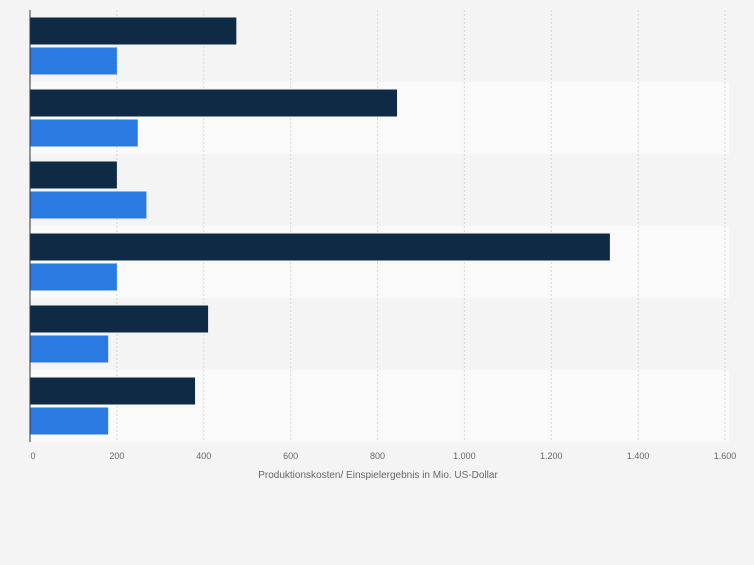  Describe the element at coordinates (377, 456) in the screenshot. I see `x-tick-label: 800` at that location.